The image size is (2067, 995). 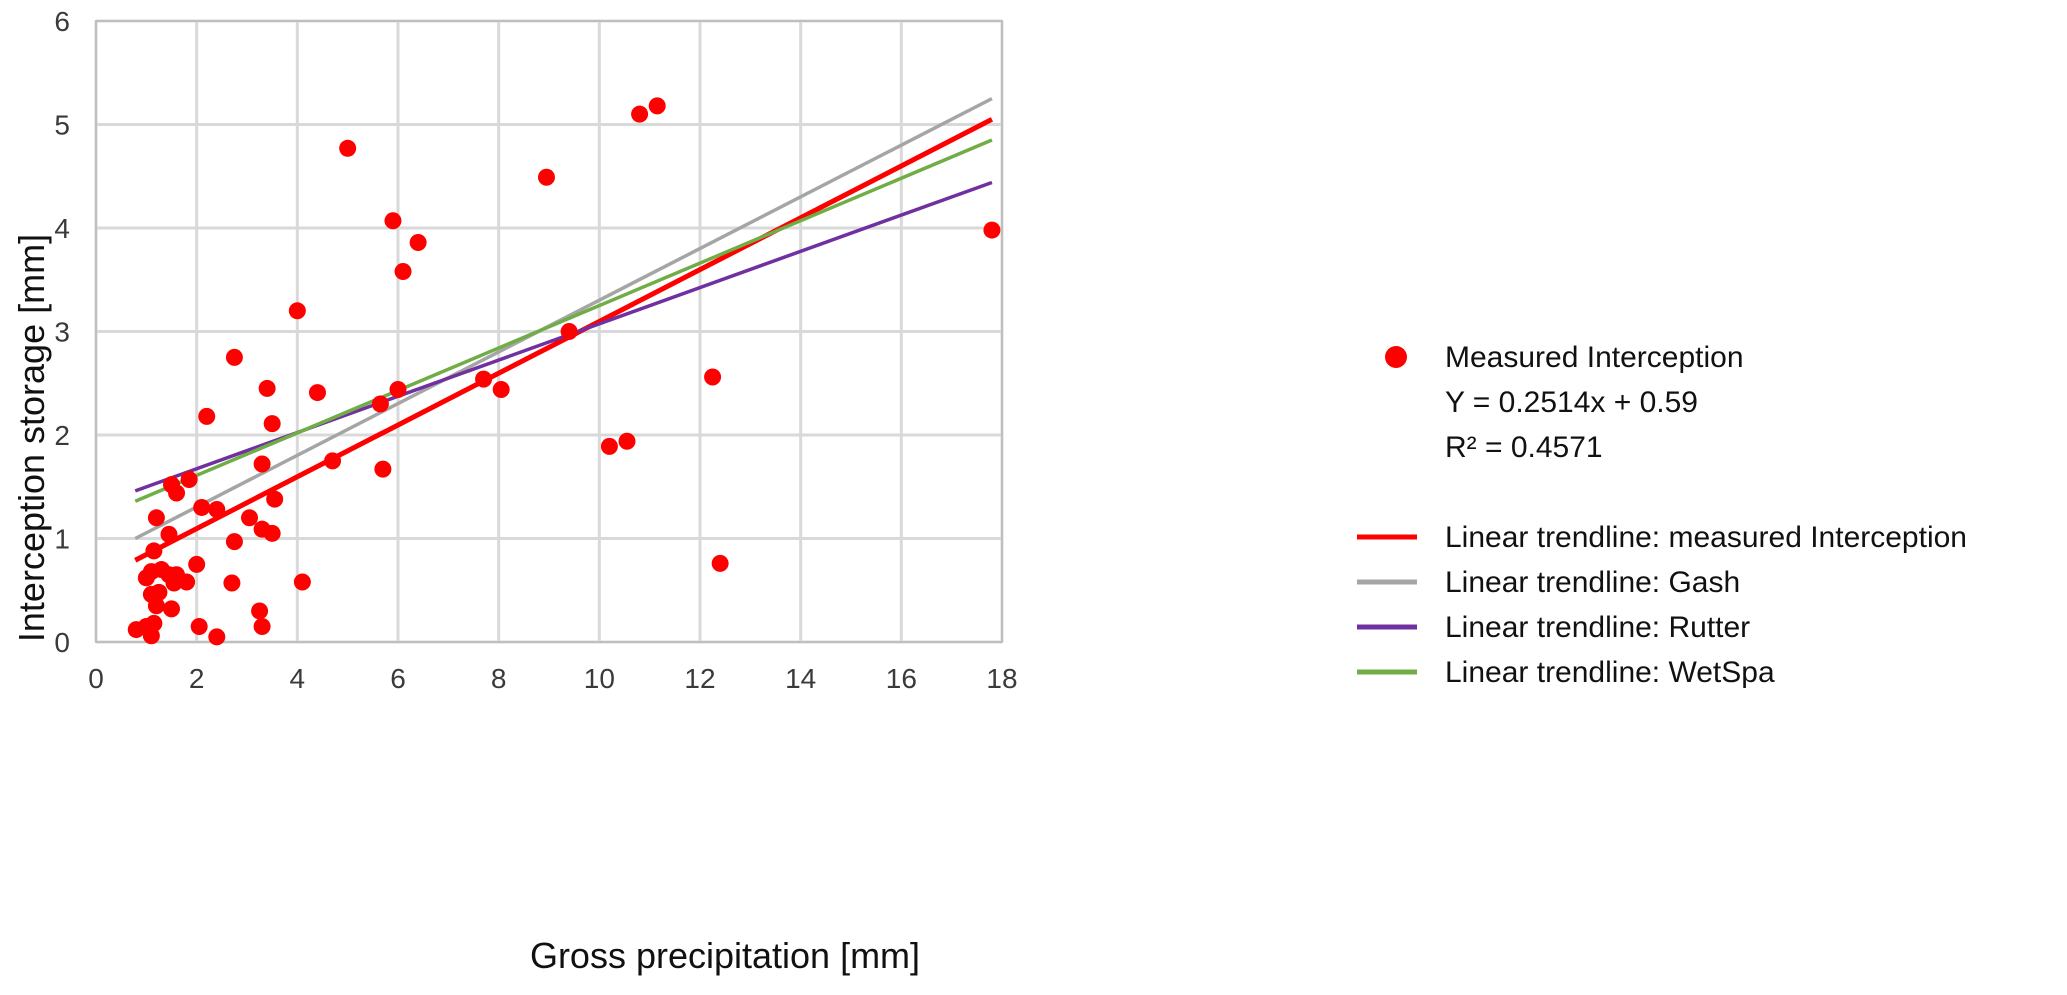 I want to click on x-tick-label: 12, so click(x=699, y=678).